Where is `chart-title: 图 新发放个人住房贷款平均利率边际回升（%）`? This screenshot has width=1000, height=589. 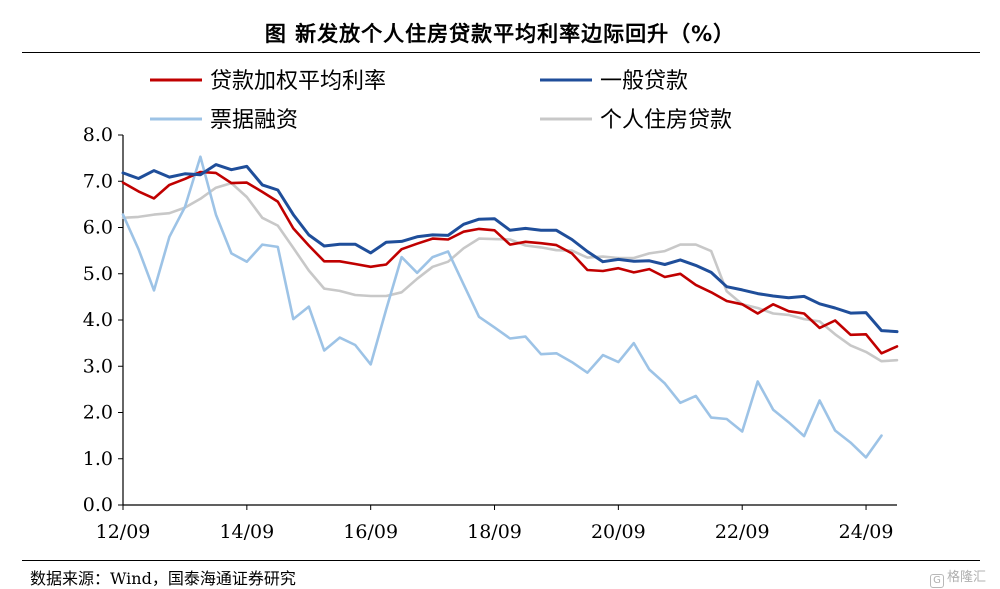 chart-title: 图 新发放个人住房贷款平均利率边际回升（%） is located at coordinates (500, 34).